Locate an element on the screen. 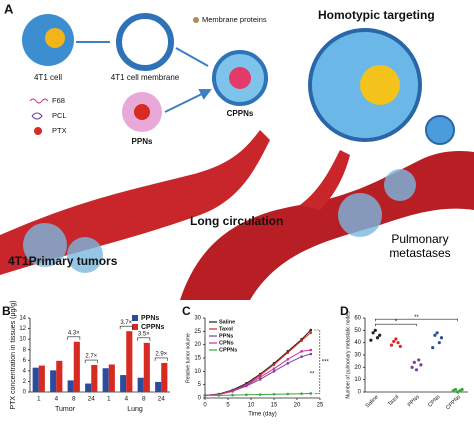 This screenshot has height=426, width=474. line is located at coordinates (257, 374).